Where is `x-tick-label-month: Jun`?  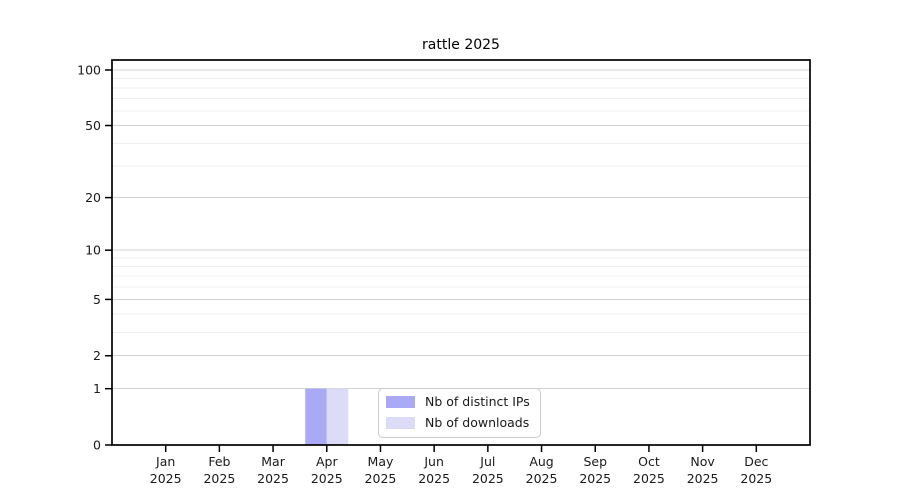 x-tick-label-month: Jun is located at coordinates (433, 461).